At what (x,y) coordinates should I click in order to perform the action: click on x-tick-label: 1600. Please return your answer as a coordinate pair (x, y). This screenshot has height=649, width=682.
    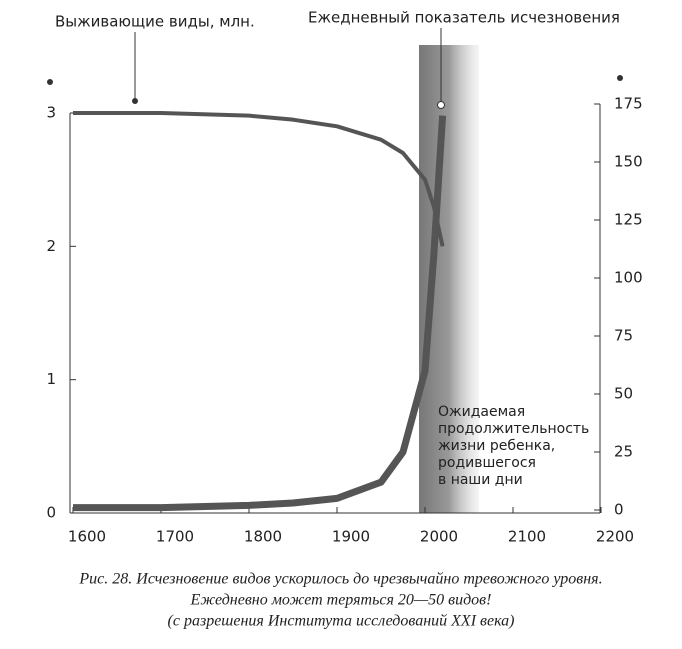
    Looking at the image, I should click on (87, 537).